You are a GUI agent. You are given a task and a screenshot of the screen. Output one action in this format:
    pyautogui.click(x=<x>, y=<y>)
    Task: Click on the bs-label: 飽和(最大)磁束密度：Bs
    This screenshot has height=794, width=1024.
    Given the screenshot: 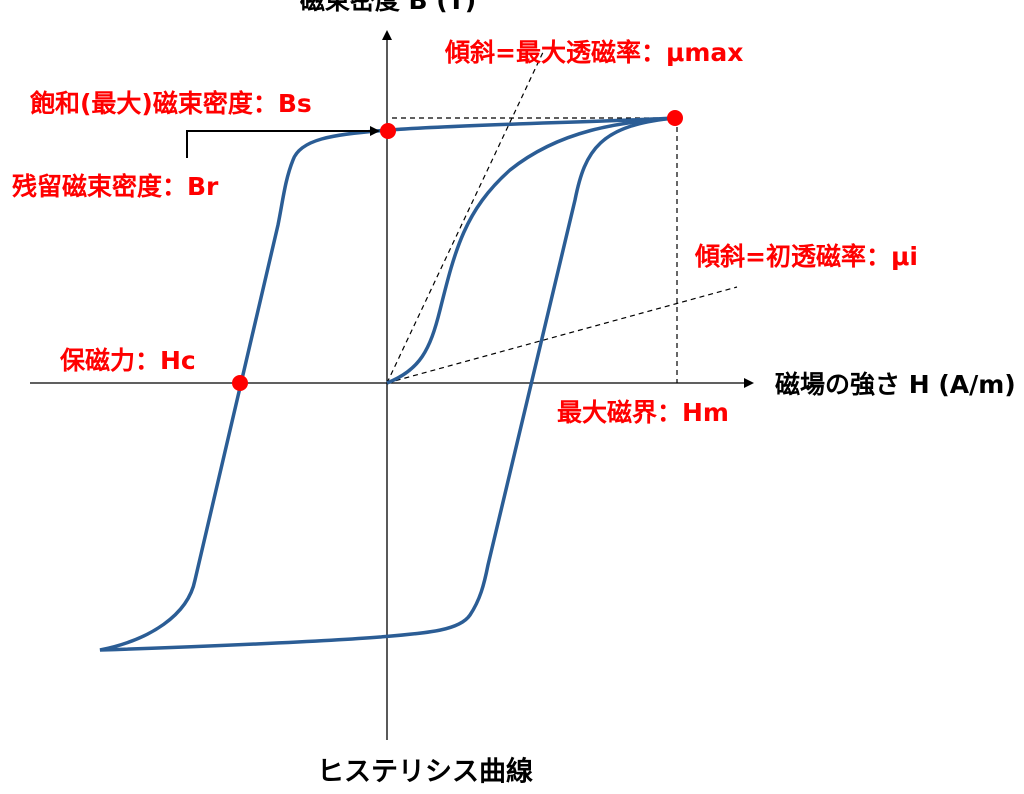 What is the action you would take?
    pyautogui.click(x=171, y=103)
    